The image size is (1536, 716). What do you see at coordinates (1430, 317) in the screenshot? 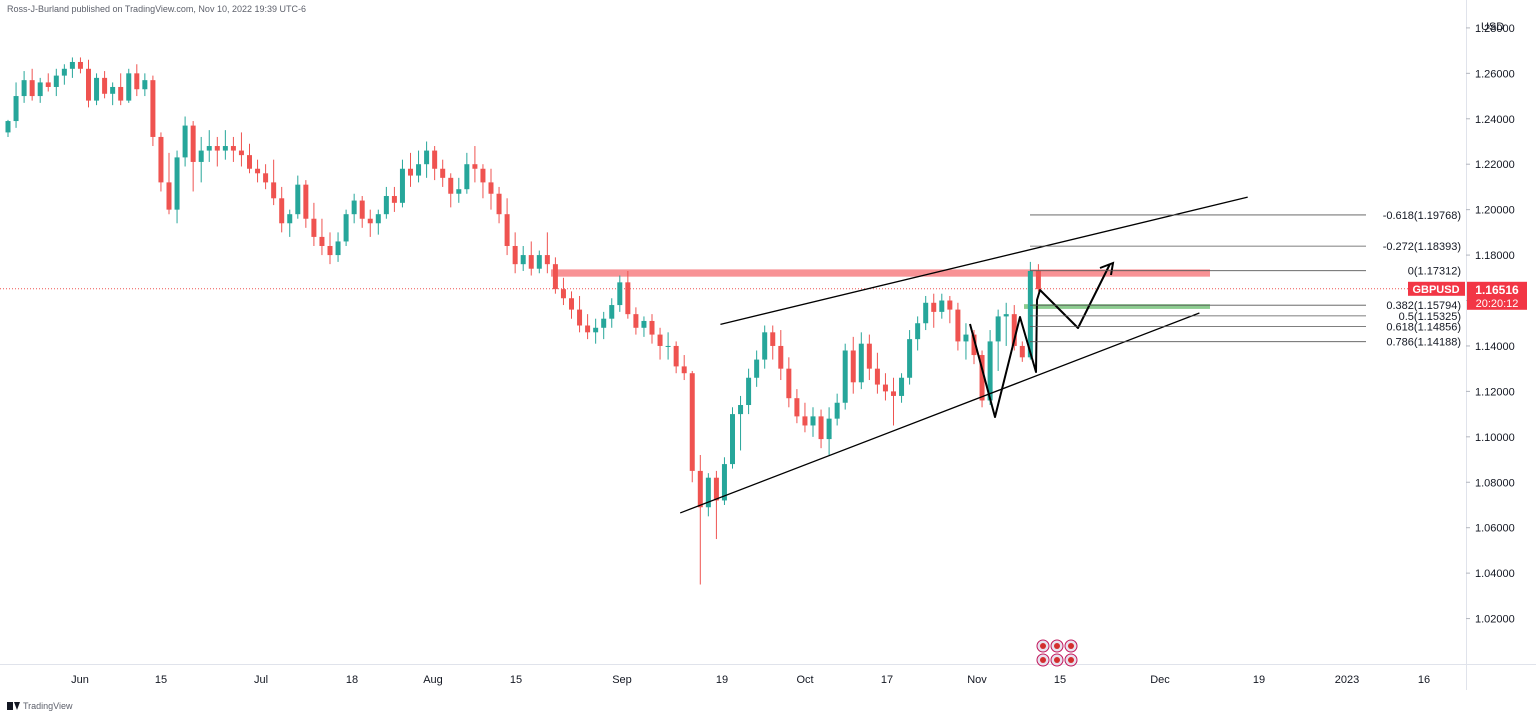
I see `fib-level-label: 0.5(1.15325)` at bounding box center [1430, 317].